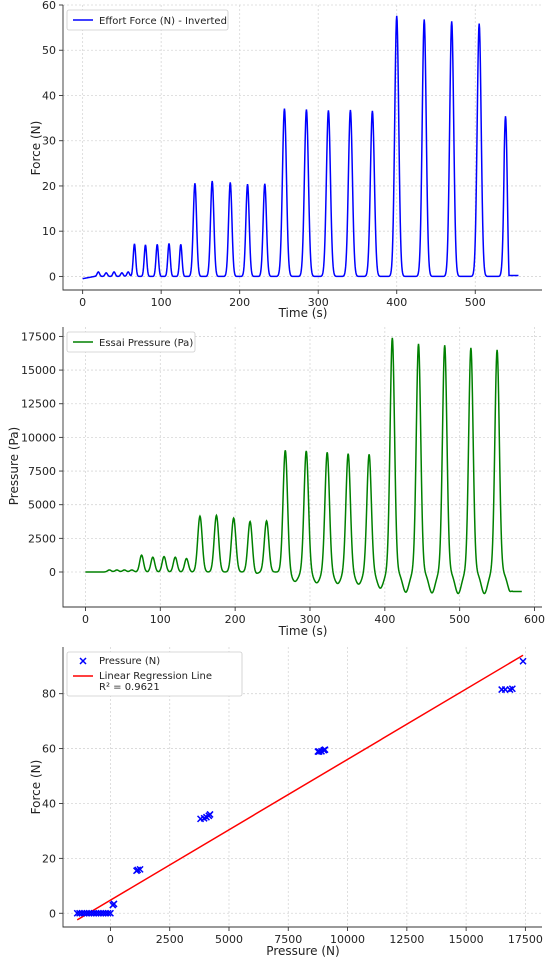  Describe the element at coordinates (475, 302) in the screenshot. I see `chart1-x-tick-label: 500` at that location.